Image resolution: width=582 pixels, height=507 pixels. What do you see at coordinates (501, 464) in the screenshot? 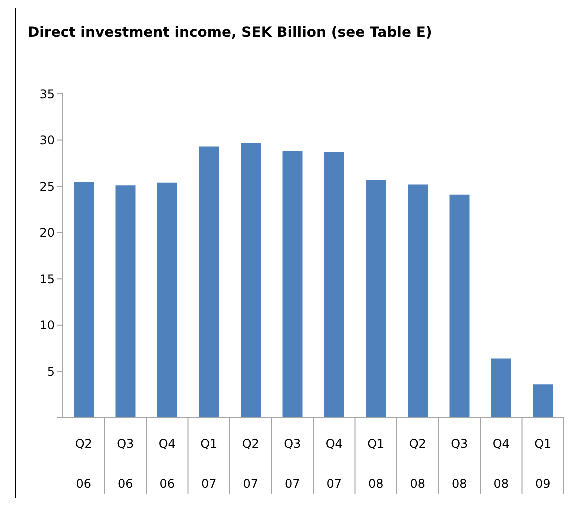
I see `category-label: Q4 08` at bounding box center [501, 464].